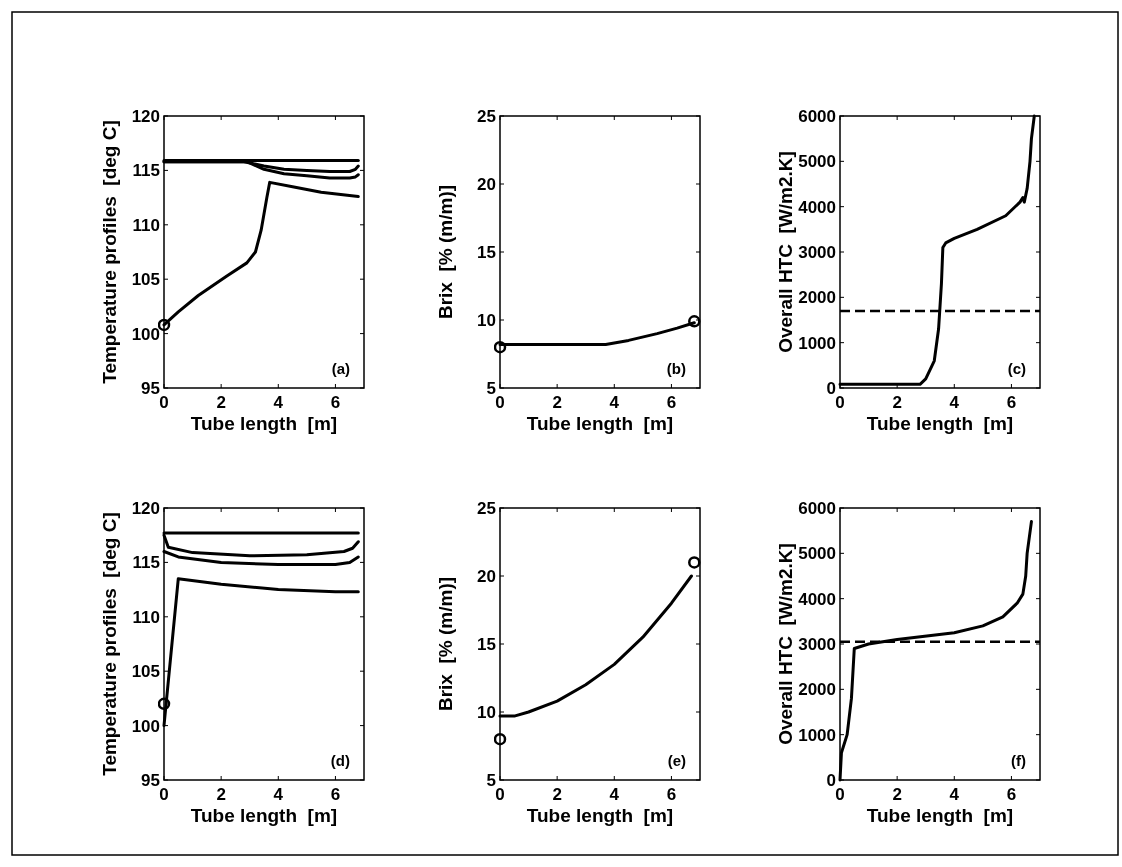 This screenshot has height=867, width=1122. What do you see at coordinates (1016, 368) in the screenshot?
I see `annotation: (c)` at bounding box center [1016, 368].